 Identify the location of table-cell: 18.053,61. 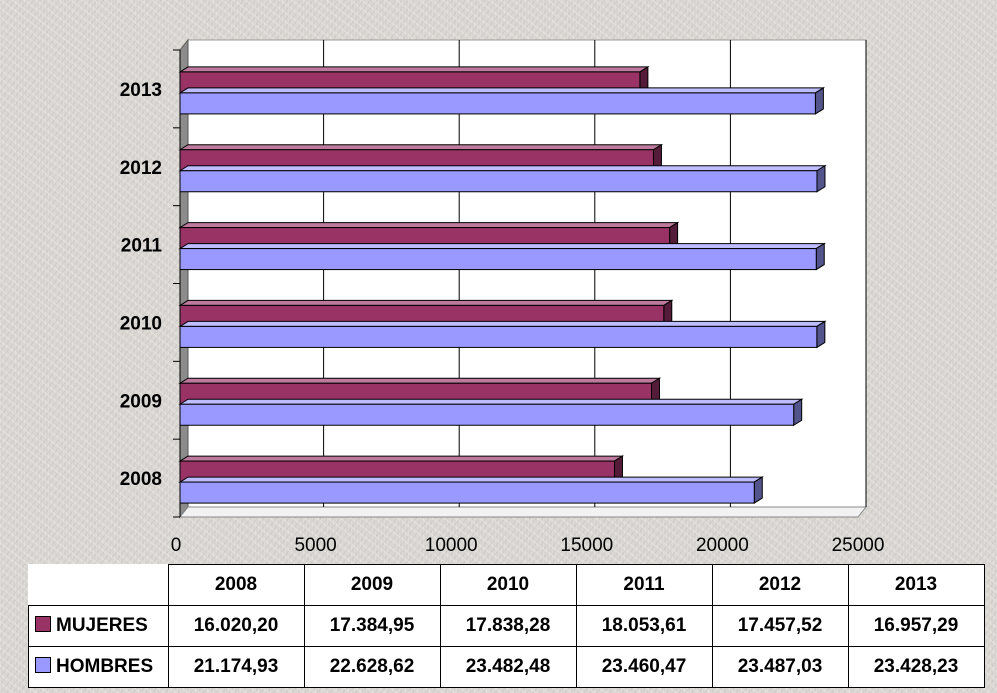
(644, 626).